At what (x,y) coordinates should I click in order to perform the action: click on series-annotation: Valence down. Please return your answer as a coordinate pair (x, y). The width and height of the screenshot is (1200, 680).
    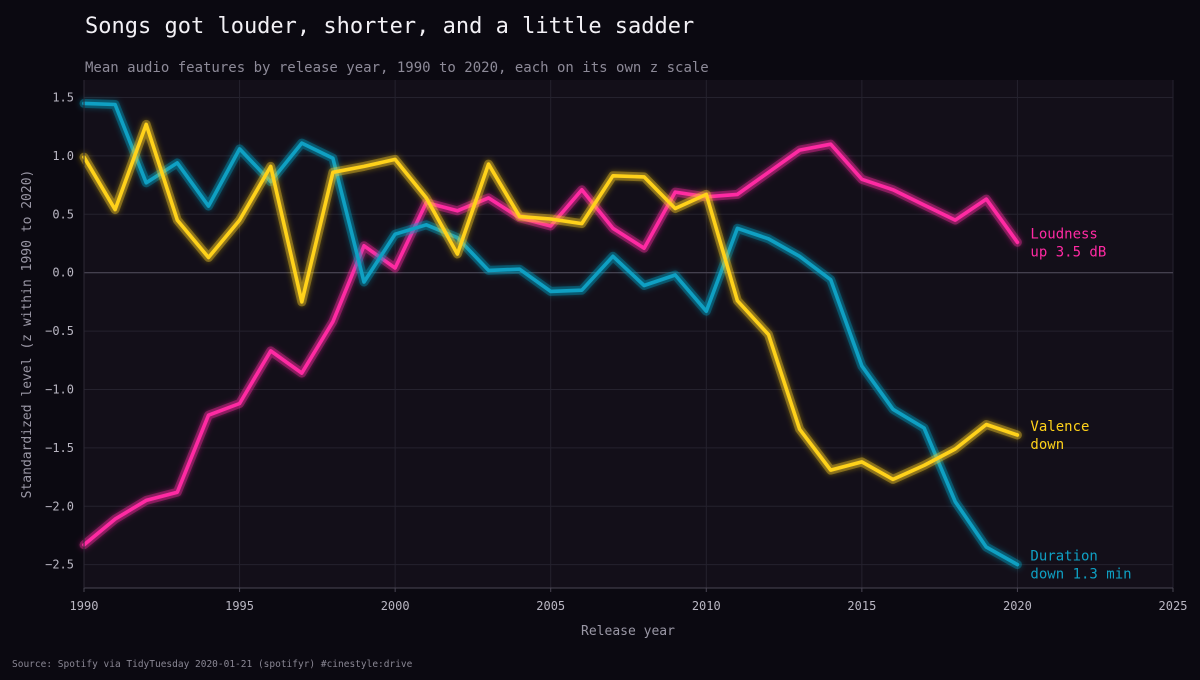
    Looking at the image, I should click on (1059, 436).